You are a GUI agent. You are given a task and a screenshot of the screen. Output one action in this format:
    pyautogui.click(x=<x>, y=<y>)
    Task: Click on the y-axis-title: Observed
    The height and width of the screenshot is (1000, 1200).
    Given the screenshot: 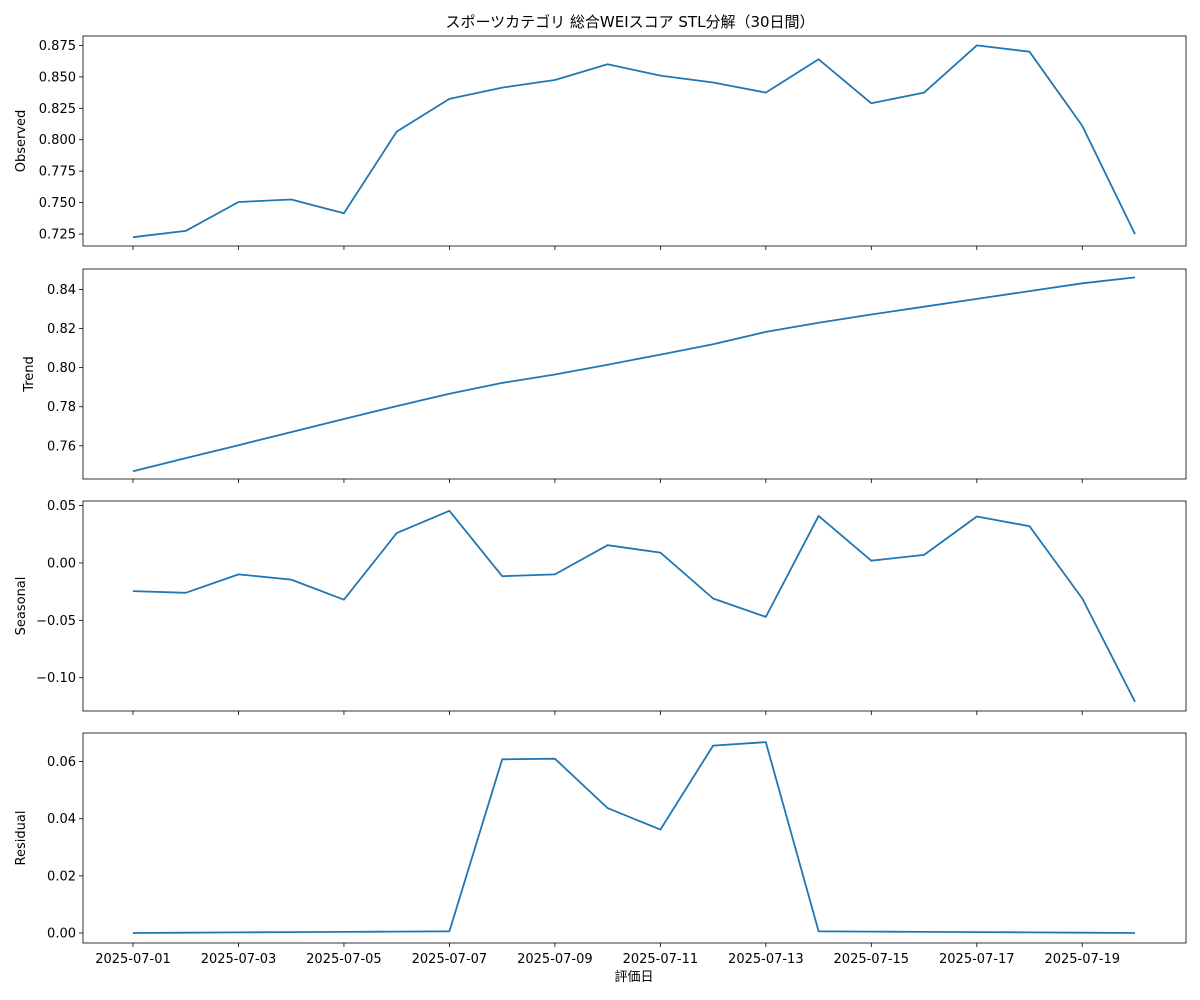 What is the action you would take?
    pyautogui.click(x=21, y=141)
    